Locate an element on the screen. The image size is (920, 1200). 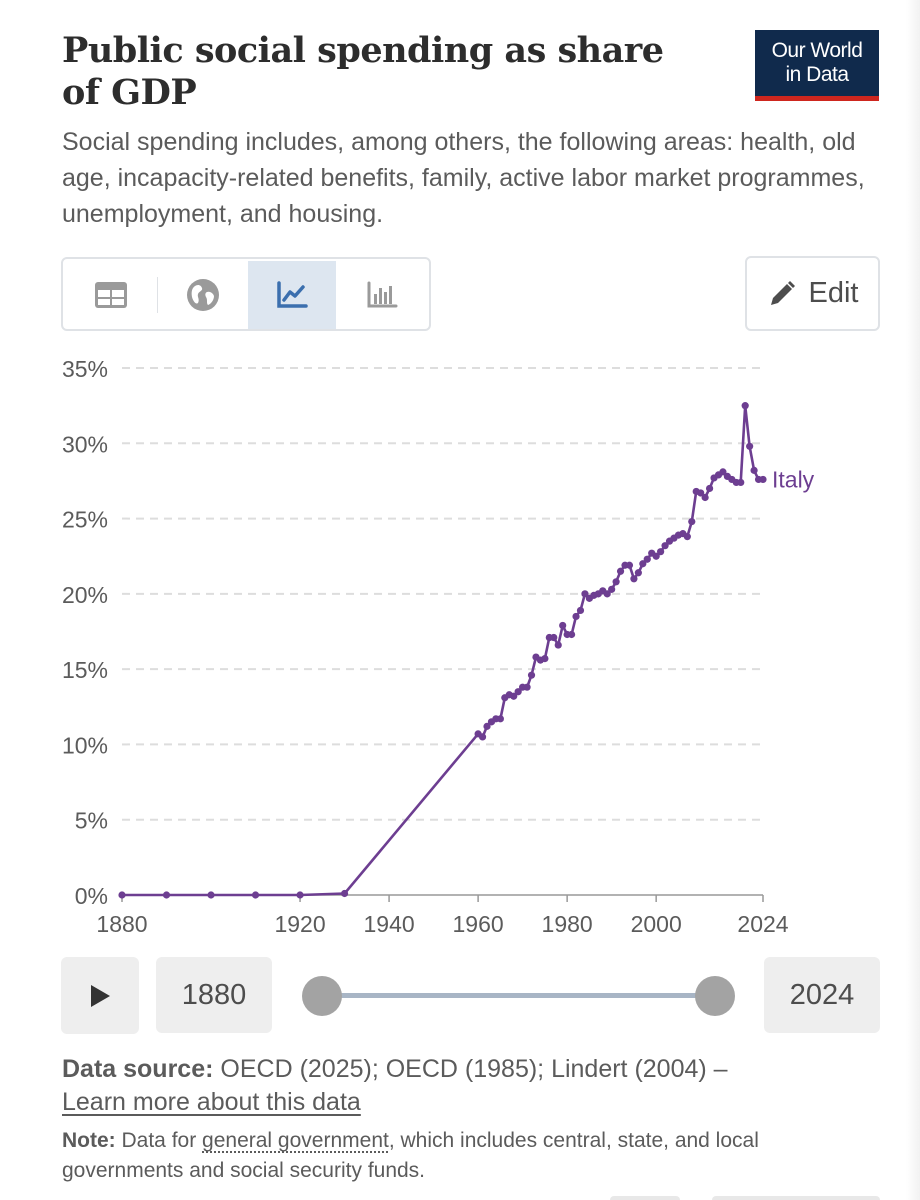
start-year-box: 1880 is located at coordinates (214, 995).